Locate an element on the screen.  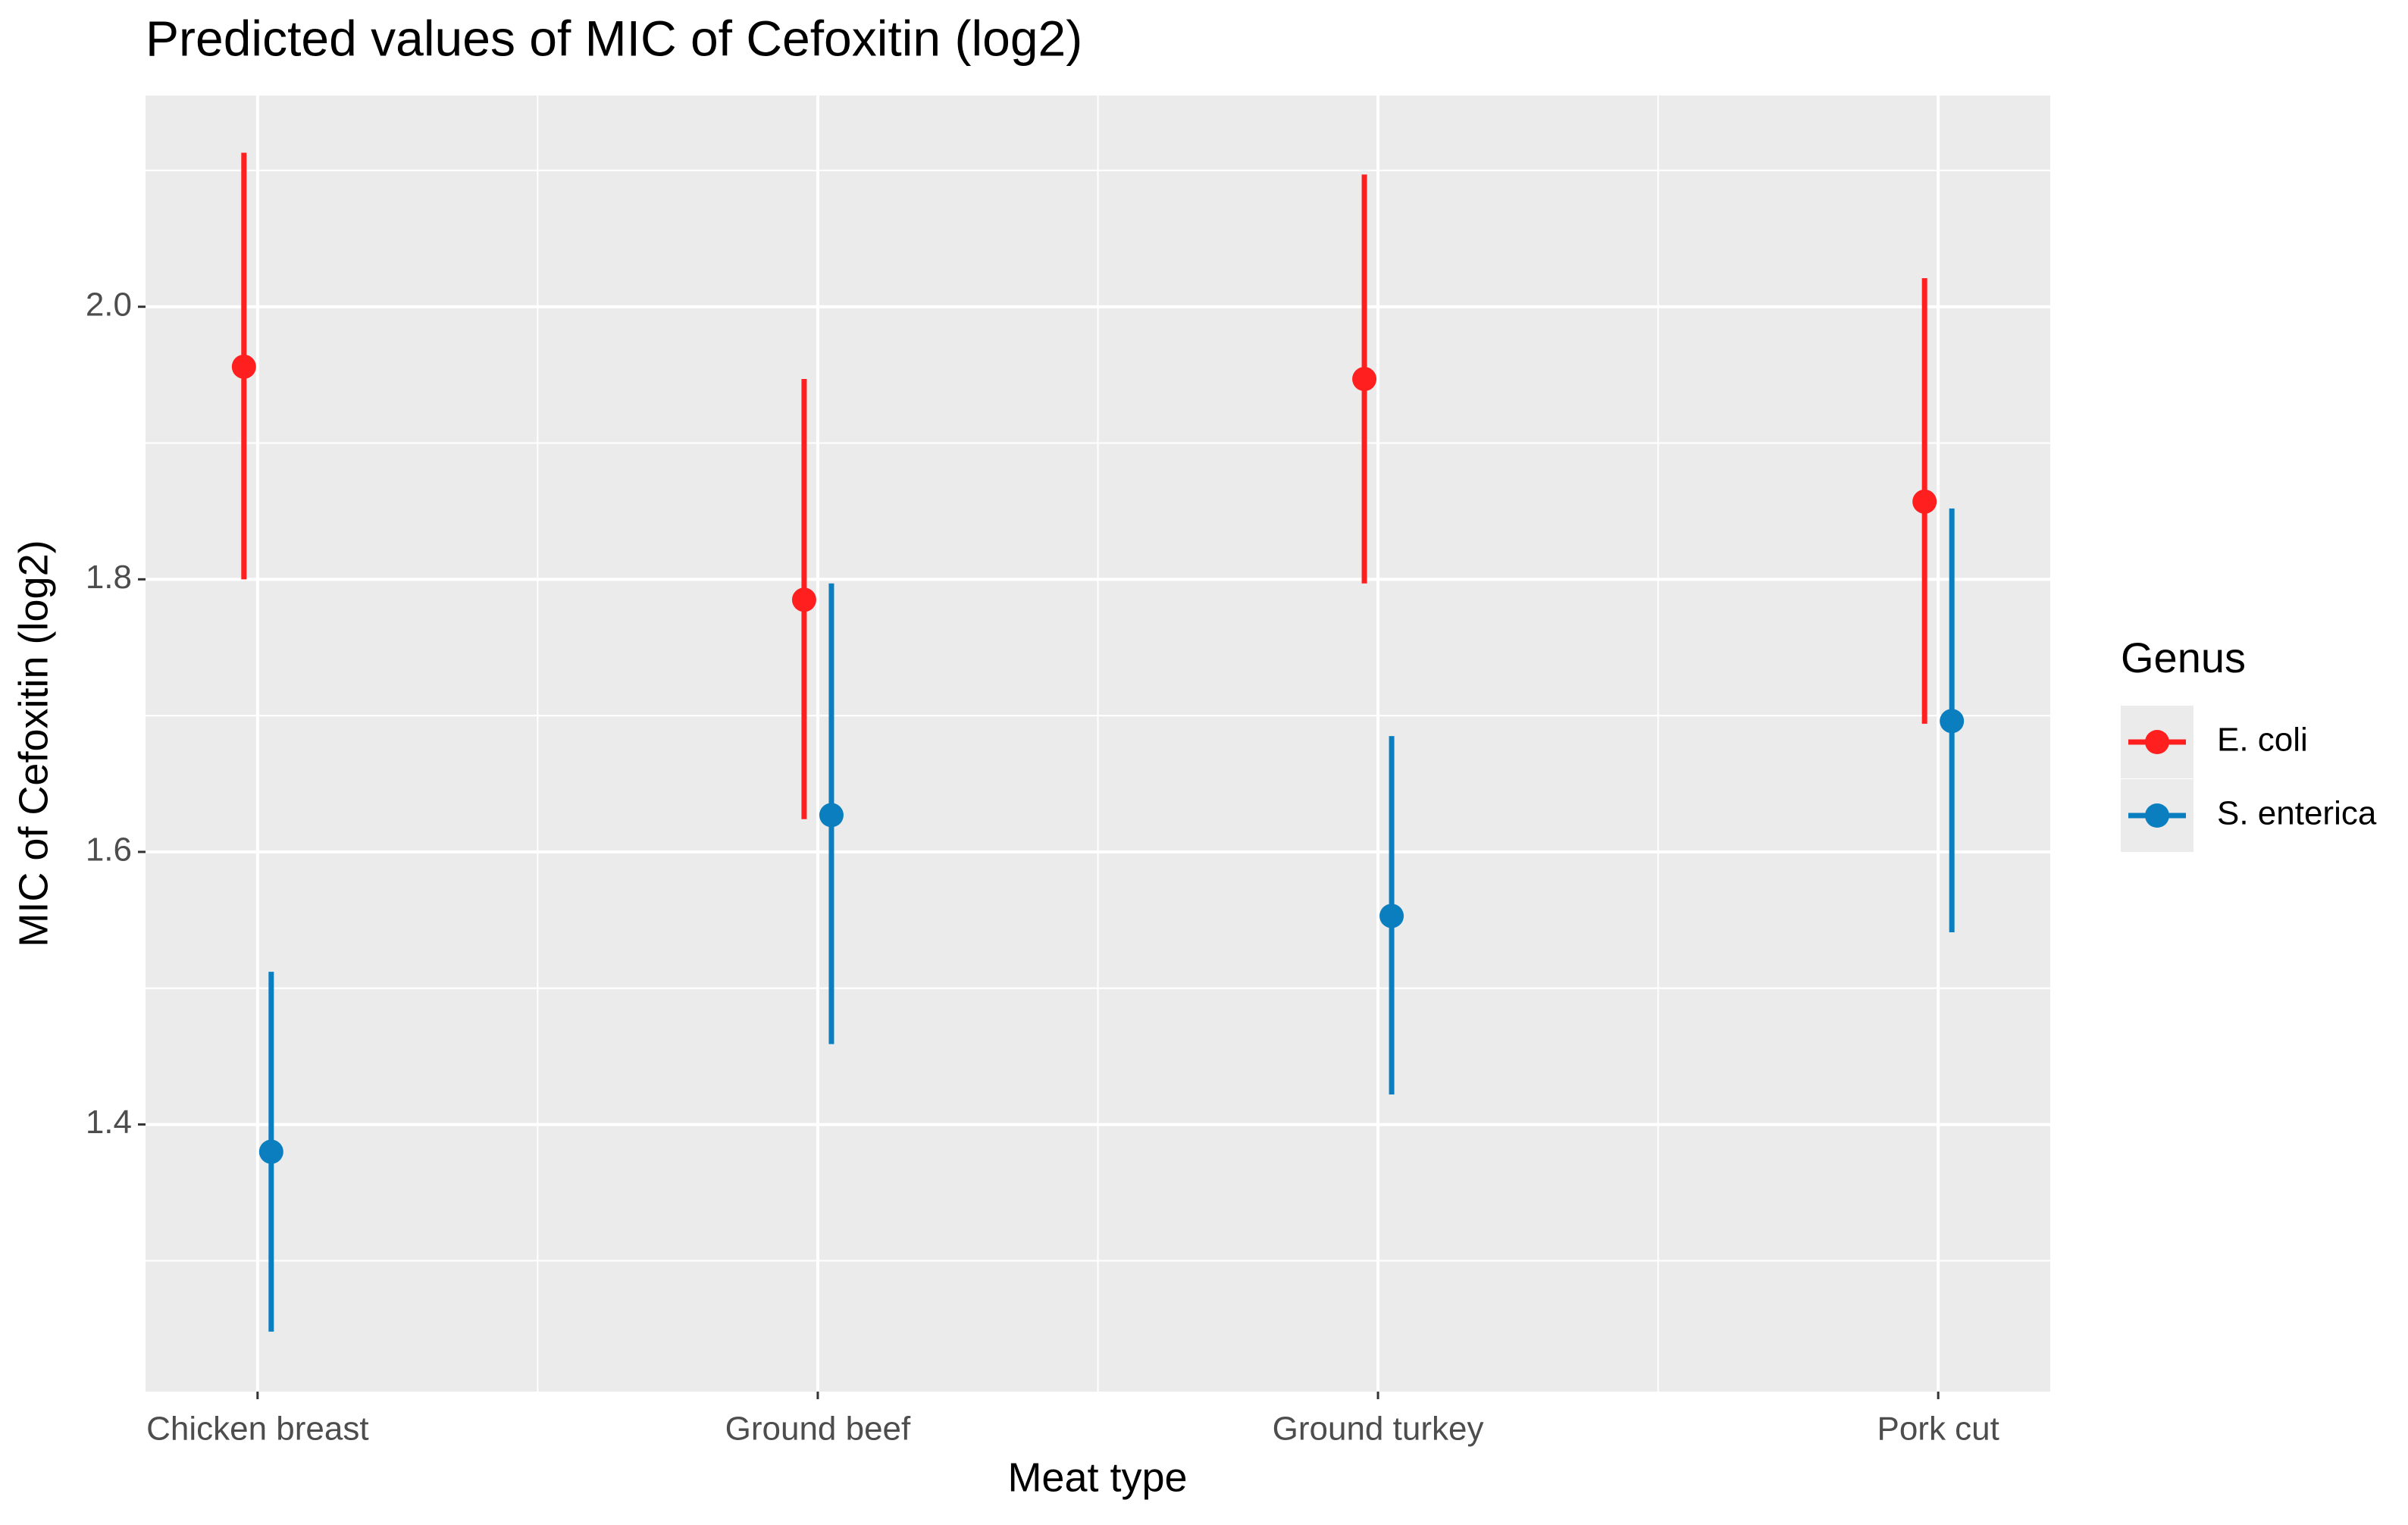
y-tick-label: 1.4 is located at coordinates (109, 1122).